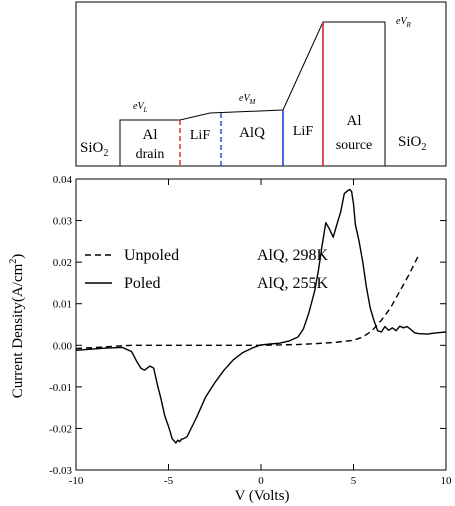 The height and width of the screenshot is (506, 455). What do you see at coordinates (63, 346) in the screenshot?
I see `y-tick-label: 0.00` at bounding box center [63, 346].